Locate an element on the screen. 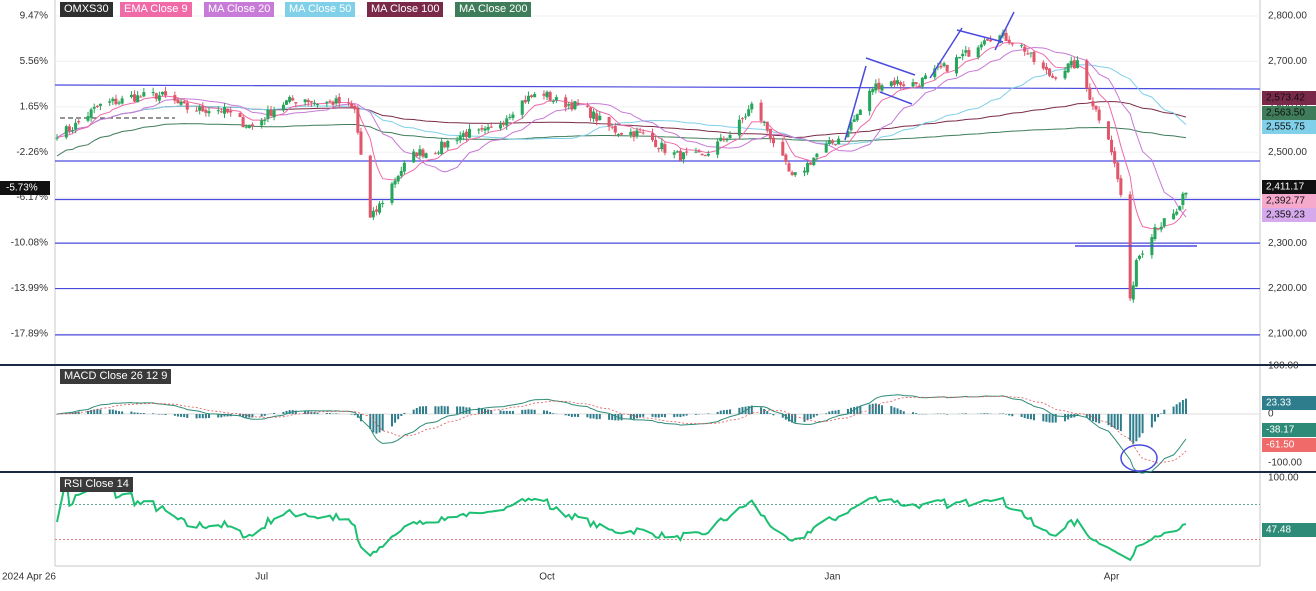 The image size is (1316, 591). legend-ema9: EMA Close 9 is located at coordinates (156, 9).